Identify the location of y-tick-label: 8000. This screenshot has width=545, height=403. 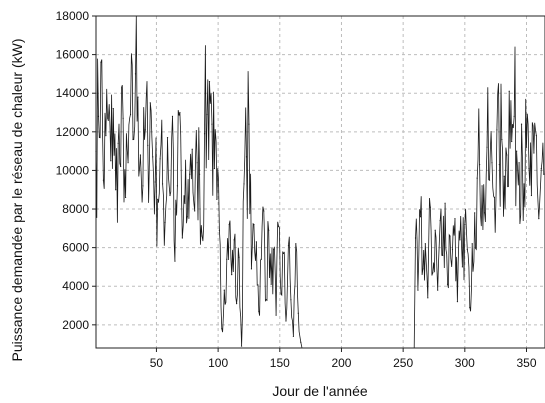
(75, 209).